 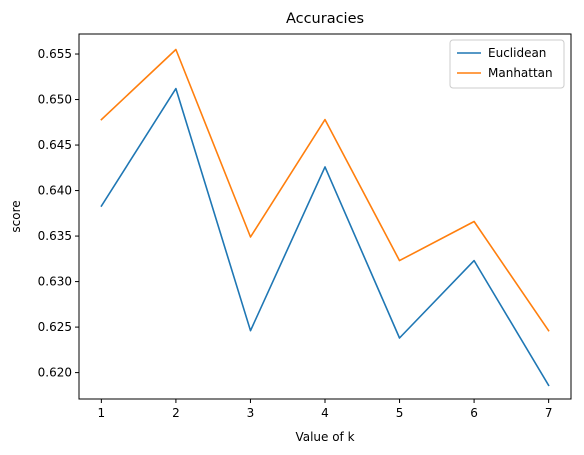 What do you see at coordinates (55, 54) in the screenshot?
I see `y-tick-label: 0.655` at bounding box center [55, 54].